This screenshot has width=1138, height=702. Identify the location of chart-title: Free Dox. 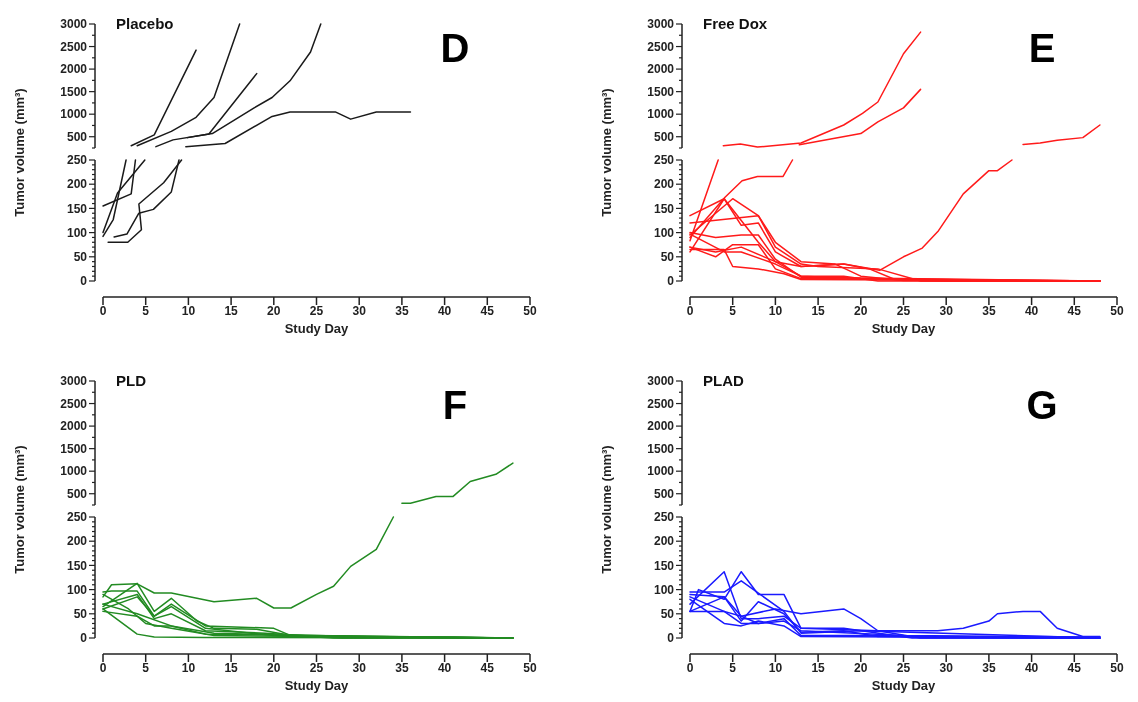
(735, 23).